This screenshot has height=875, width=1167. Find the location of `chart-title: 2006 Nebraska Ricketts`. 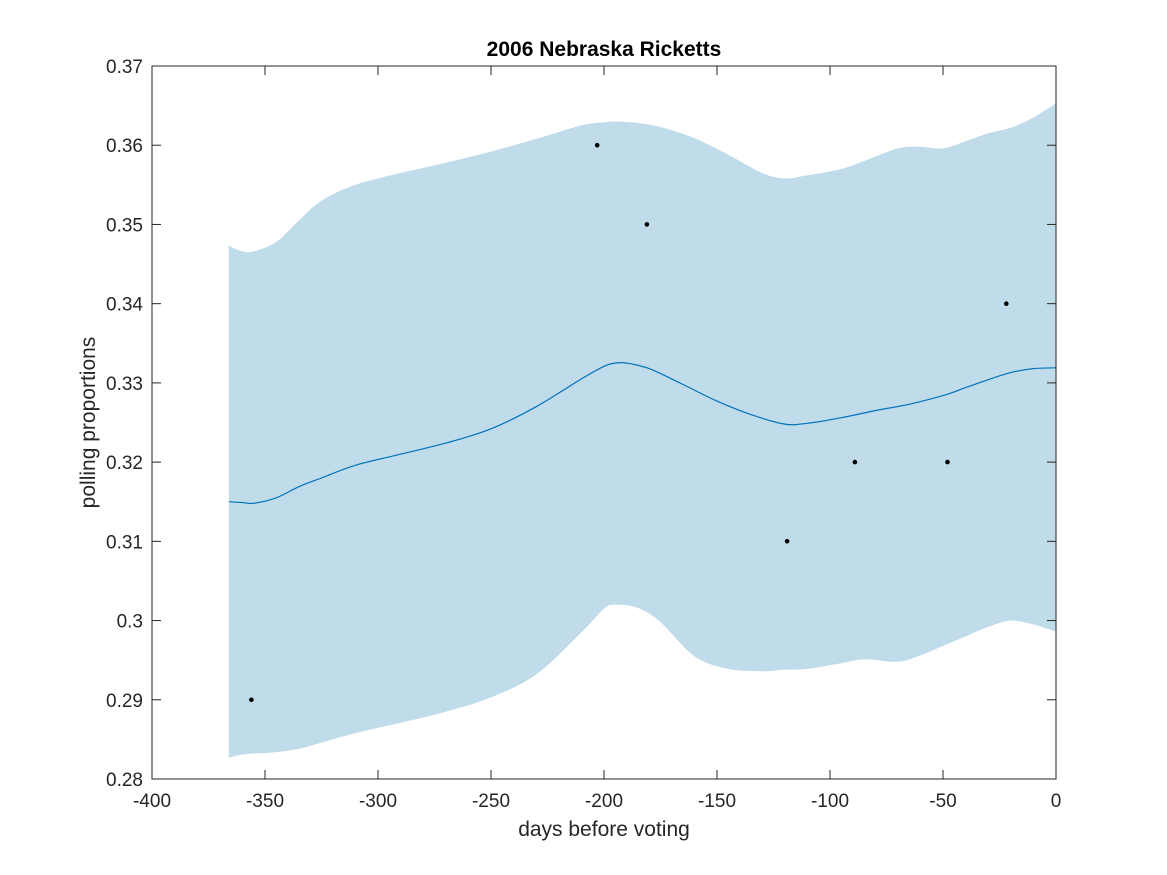

chart-title: 2006 Nebraska Ricketts is located at coordinates (604, 49).